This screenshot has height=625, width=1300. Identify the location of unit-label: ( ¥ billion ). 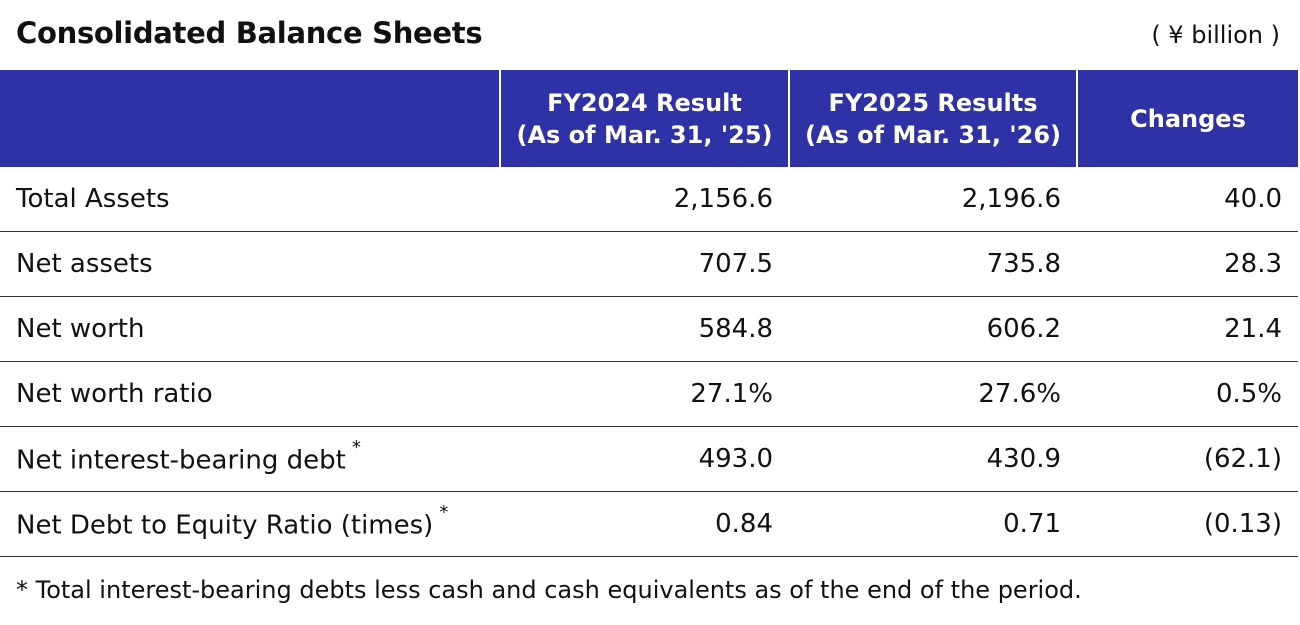
(1215, 35).